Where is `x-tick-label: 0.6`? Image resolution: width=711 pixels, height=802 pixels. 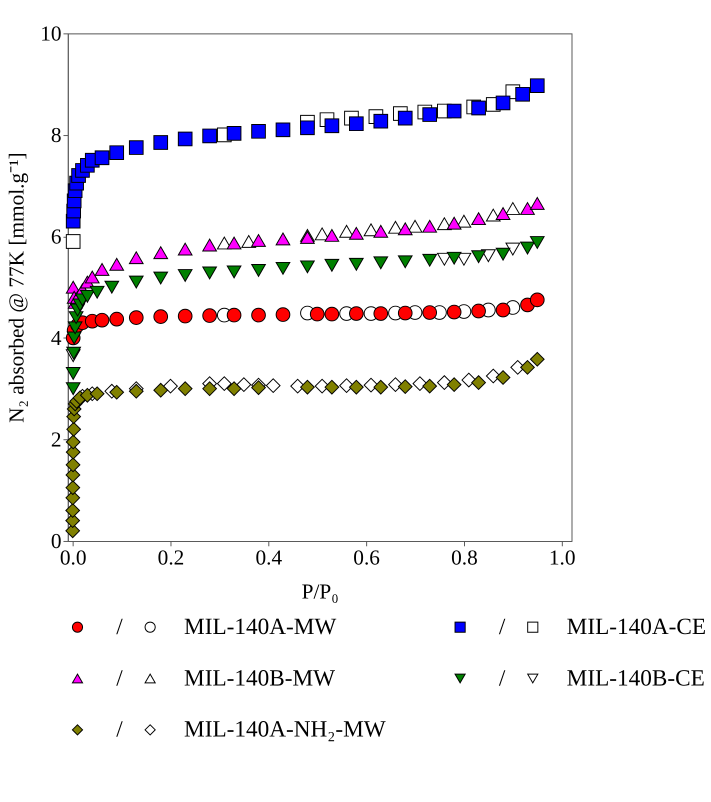
x-tick-label: 0.6 is located at coordinates (366, 558).